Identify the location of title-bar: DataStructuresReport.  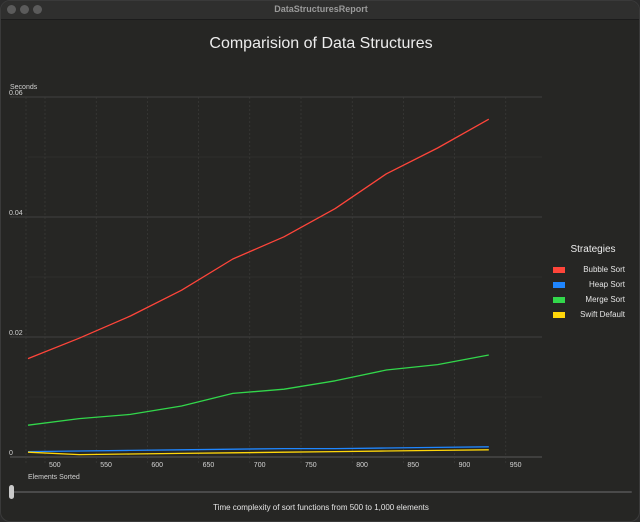
(320, 10).